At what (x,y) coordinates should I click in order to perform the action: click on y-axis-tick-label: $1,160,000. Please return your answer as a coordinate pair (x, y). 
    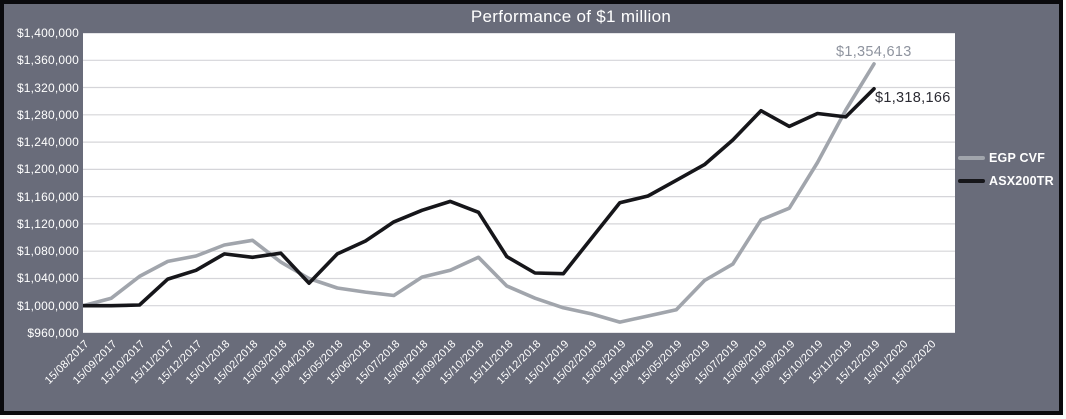
    Looking at the image, I should click on (47, 196).